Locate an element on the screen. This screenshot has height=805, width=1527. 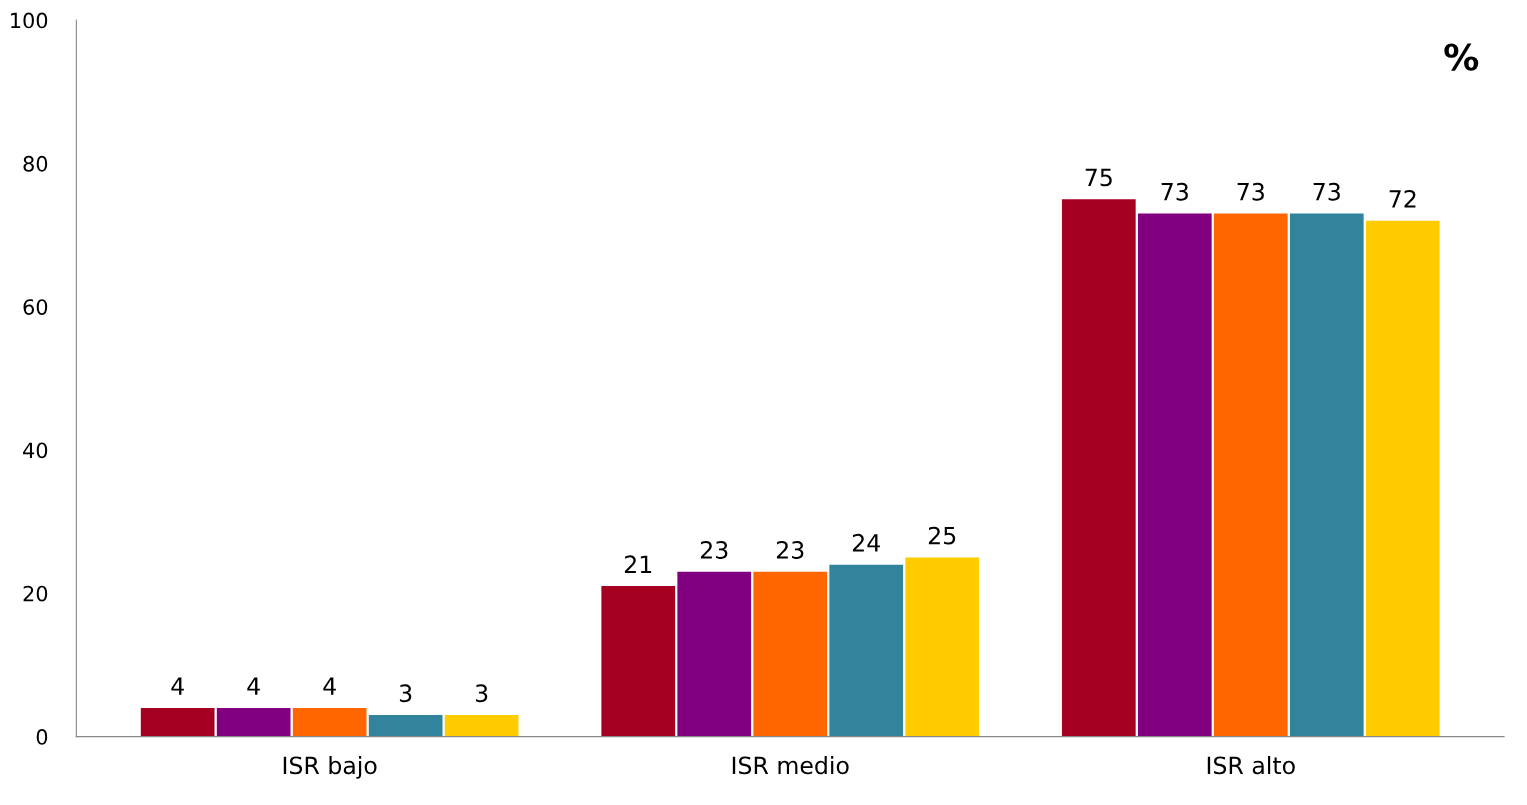
annotation: % is located at coordinates (1461, 57).